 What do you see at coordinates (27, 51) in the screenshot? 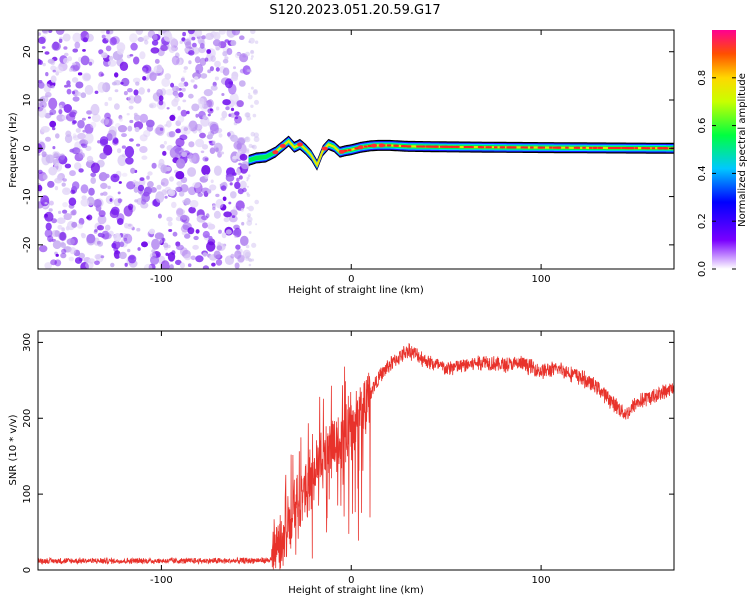
I see `y-tick-label: 20` at bounding box center [27, 51].